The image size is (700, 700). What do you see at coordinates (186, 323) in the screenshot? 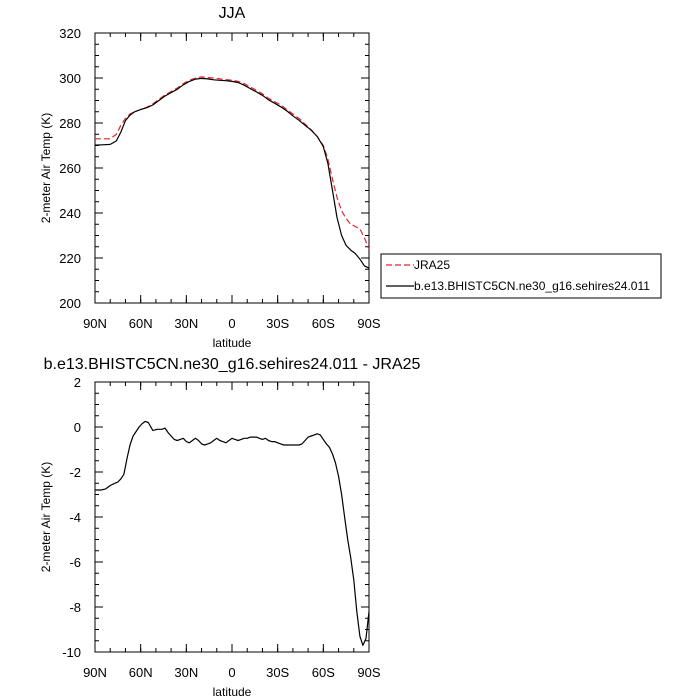
I see `top-x-tick-label: 30N` at bounding box center [186, 323].